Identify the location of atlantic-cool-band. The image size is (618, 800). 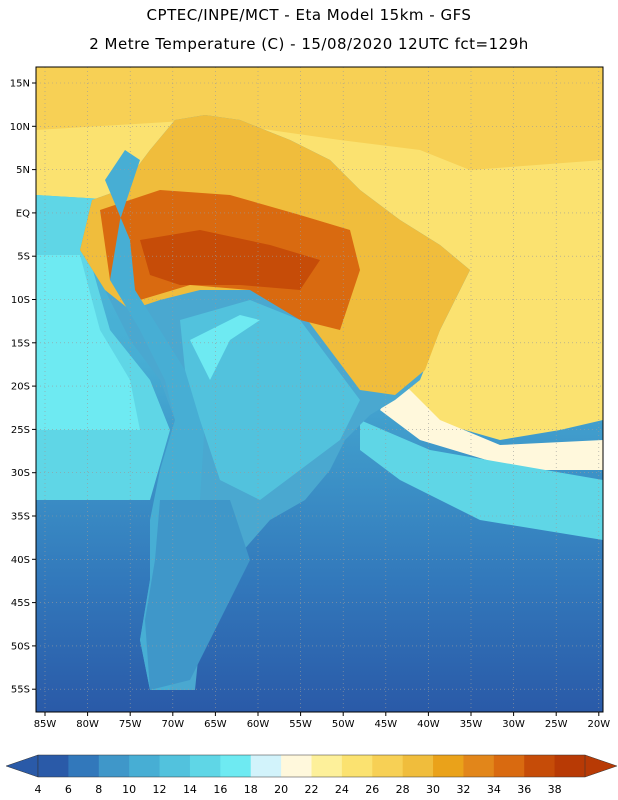
(481, 480).